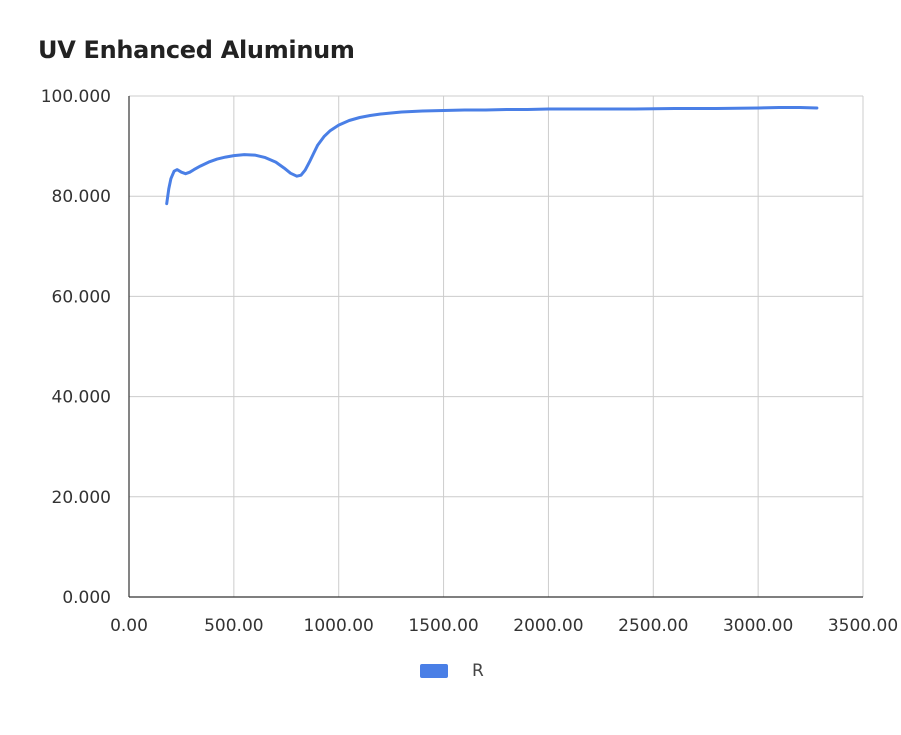 The width and height of the screenshot is (901, 735). I want to click on series-lines, so click(492, 156).